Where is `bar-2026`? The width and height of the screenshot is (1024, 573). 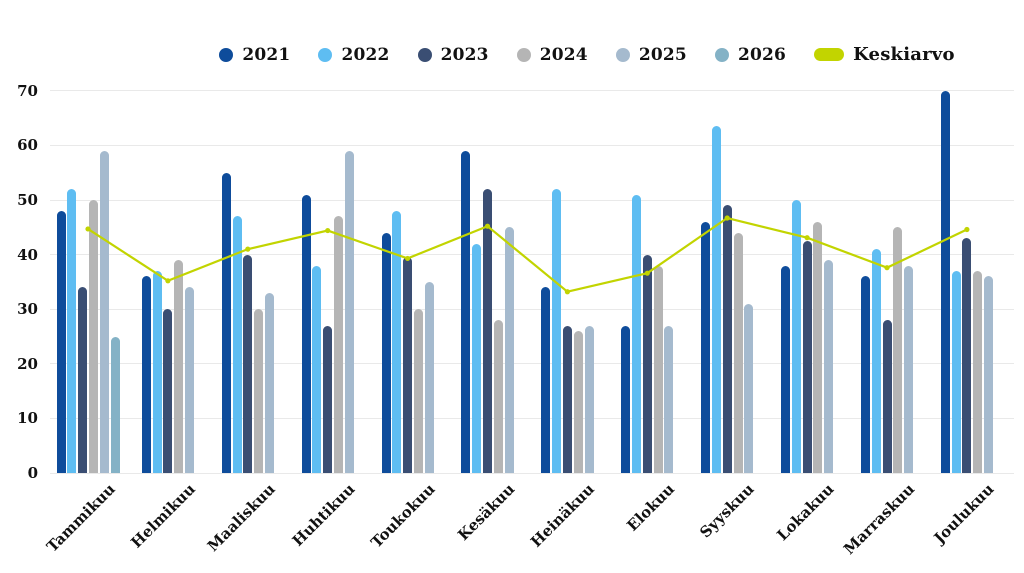 bar-2026 is located at coordinates (115, 404).